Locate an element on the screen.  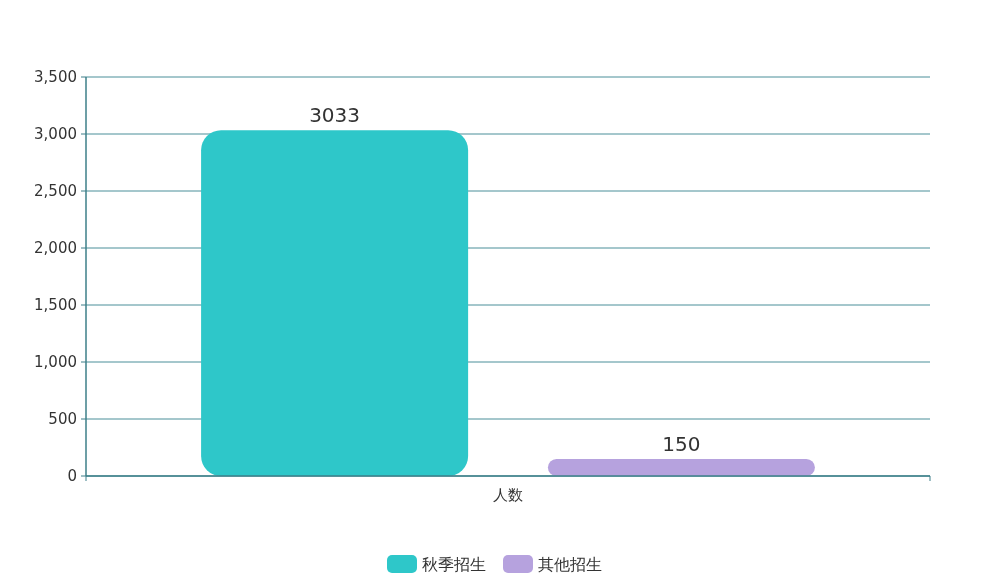
x-tick-label: 人数 is located at coordinates (508, 495).